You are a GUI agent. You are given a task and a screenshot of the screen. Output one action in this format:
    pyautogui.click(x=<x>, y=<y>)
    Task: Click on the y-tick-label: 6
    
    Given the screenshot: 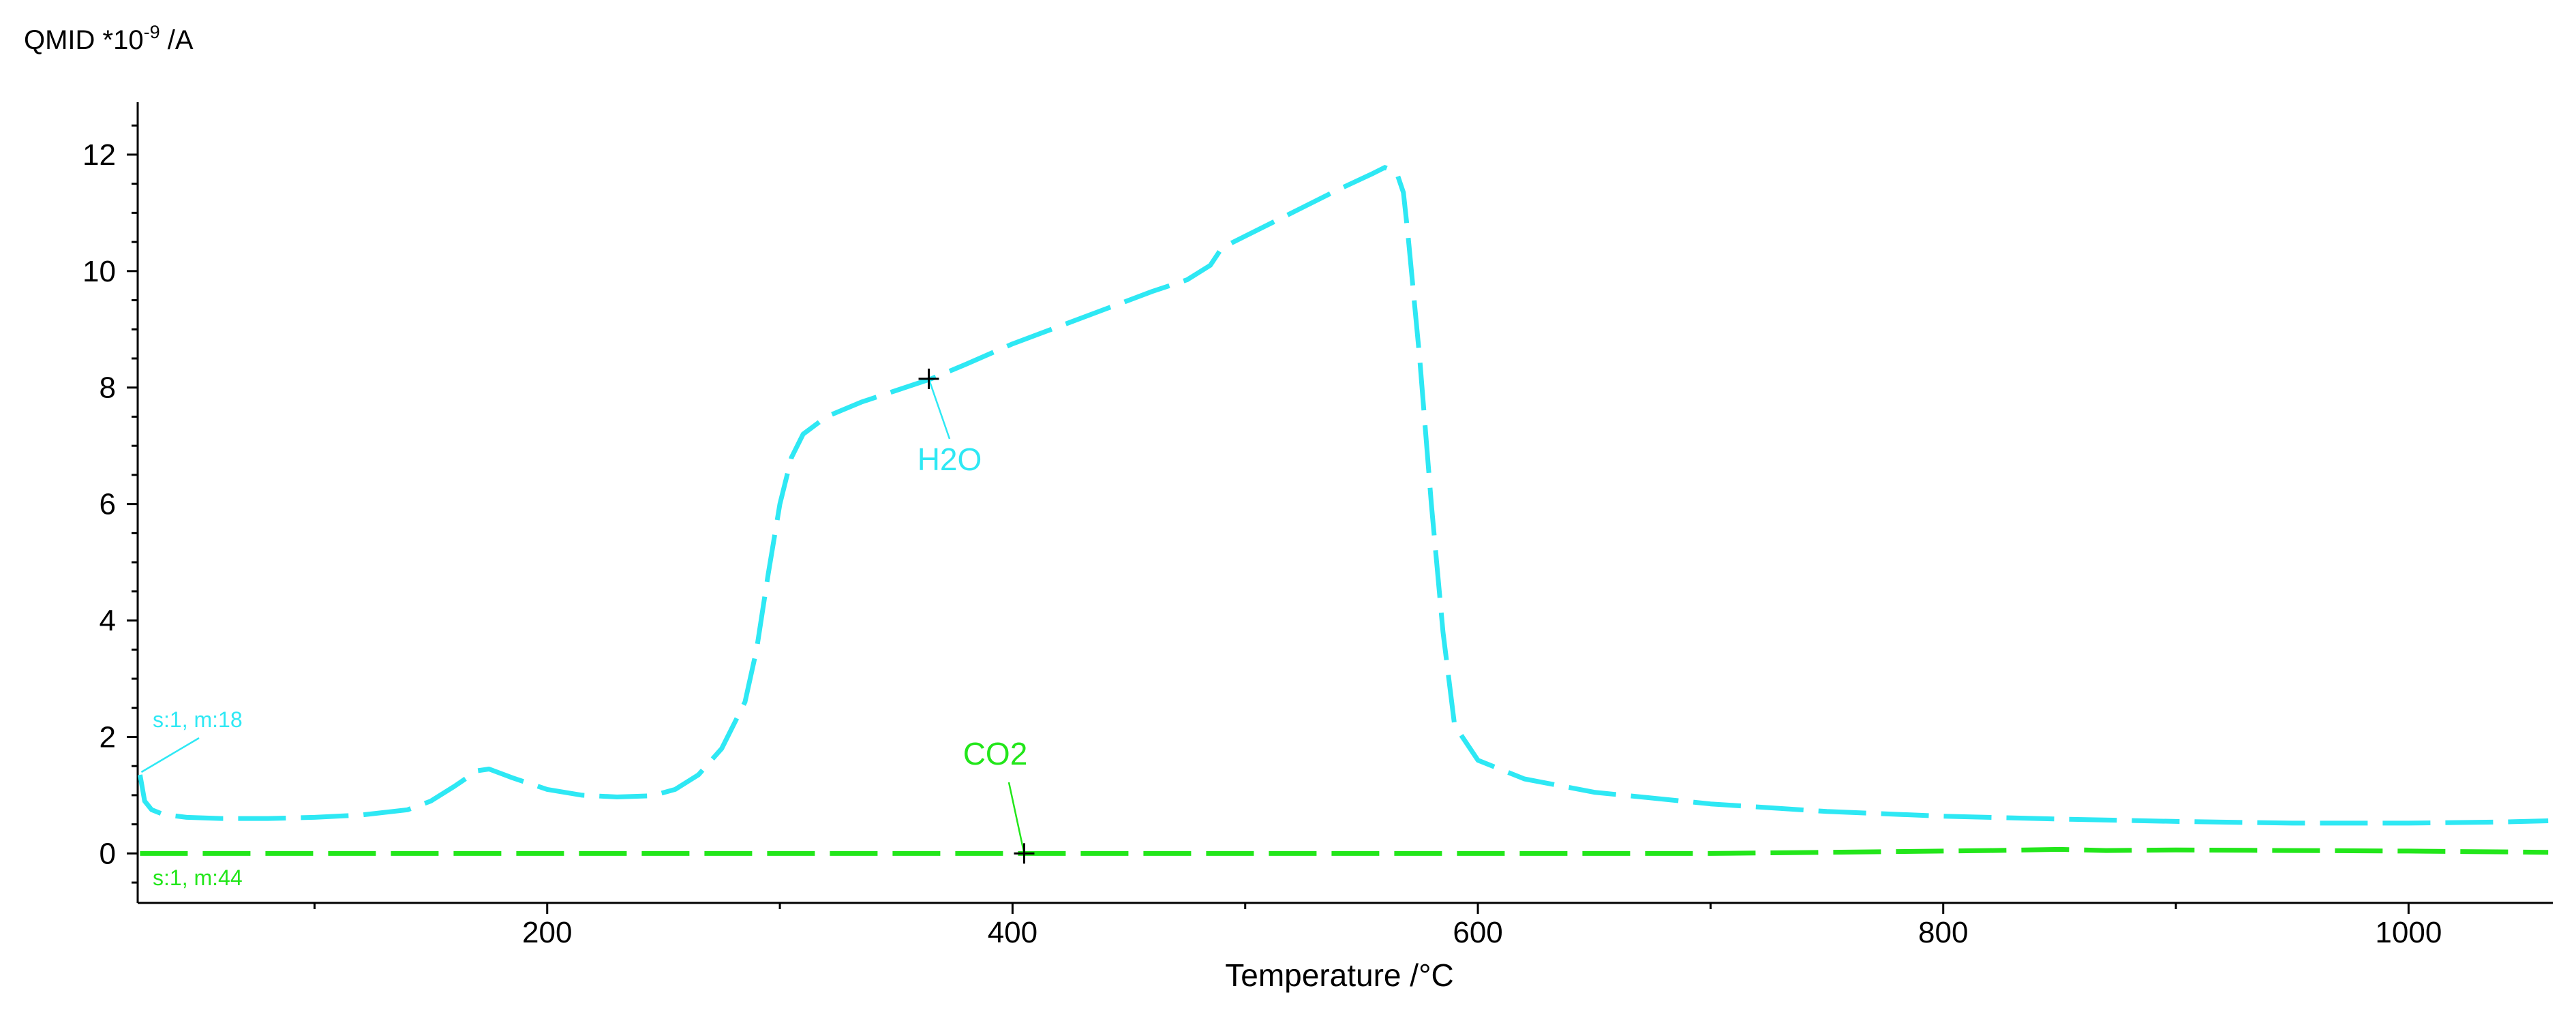 What is the action you would take?
    pyautogui.click(x=108, y=504)
    